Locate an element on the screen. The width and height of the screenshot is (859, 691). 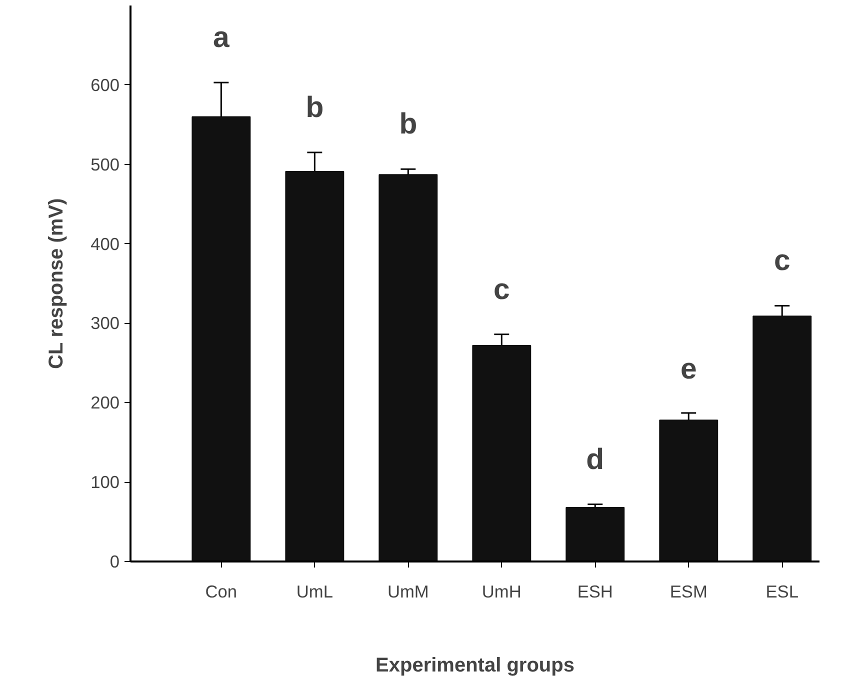
x-tick-label: ESL is located at coordinates (782, 592).